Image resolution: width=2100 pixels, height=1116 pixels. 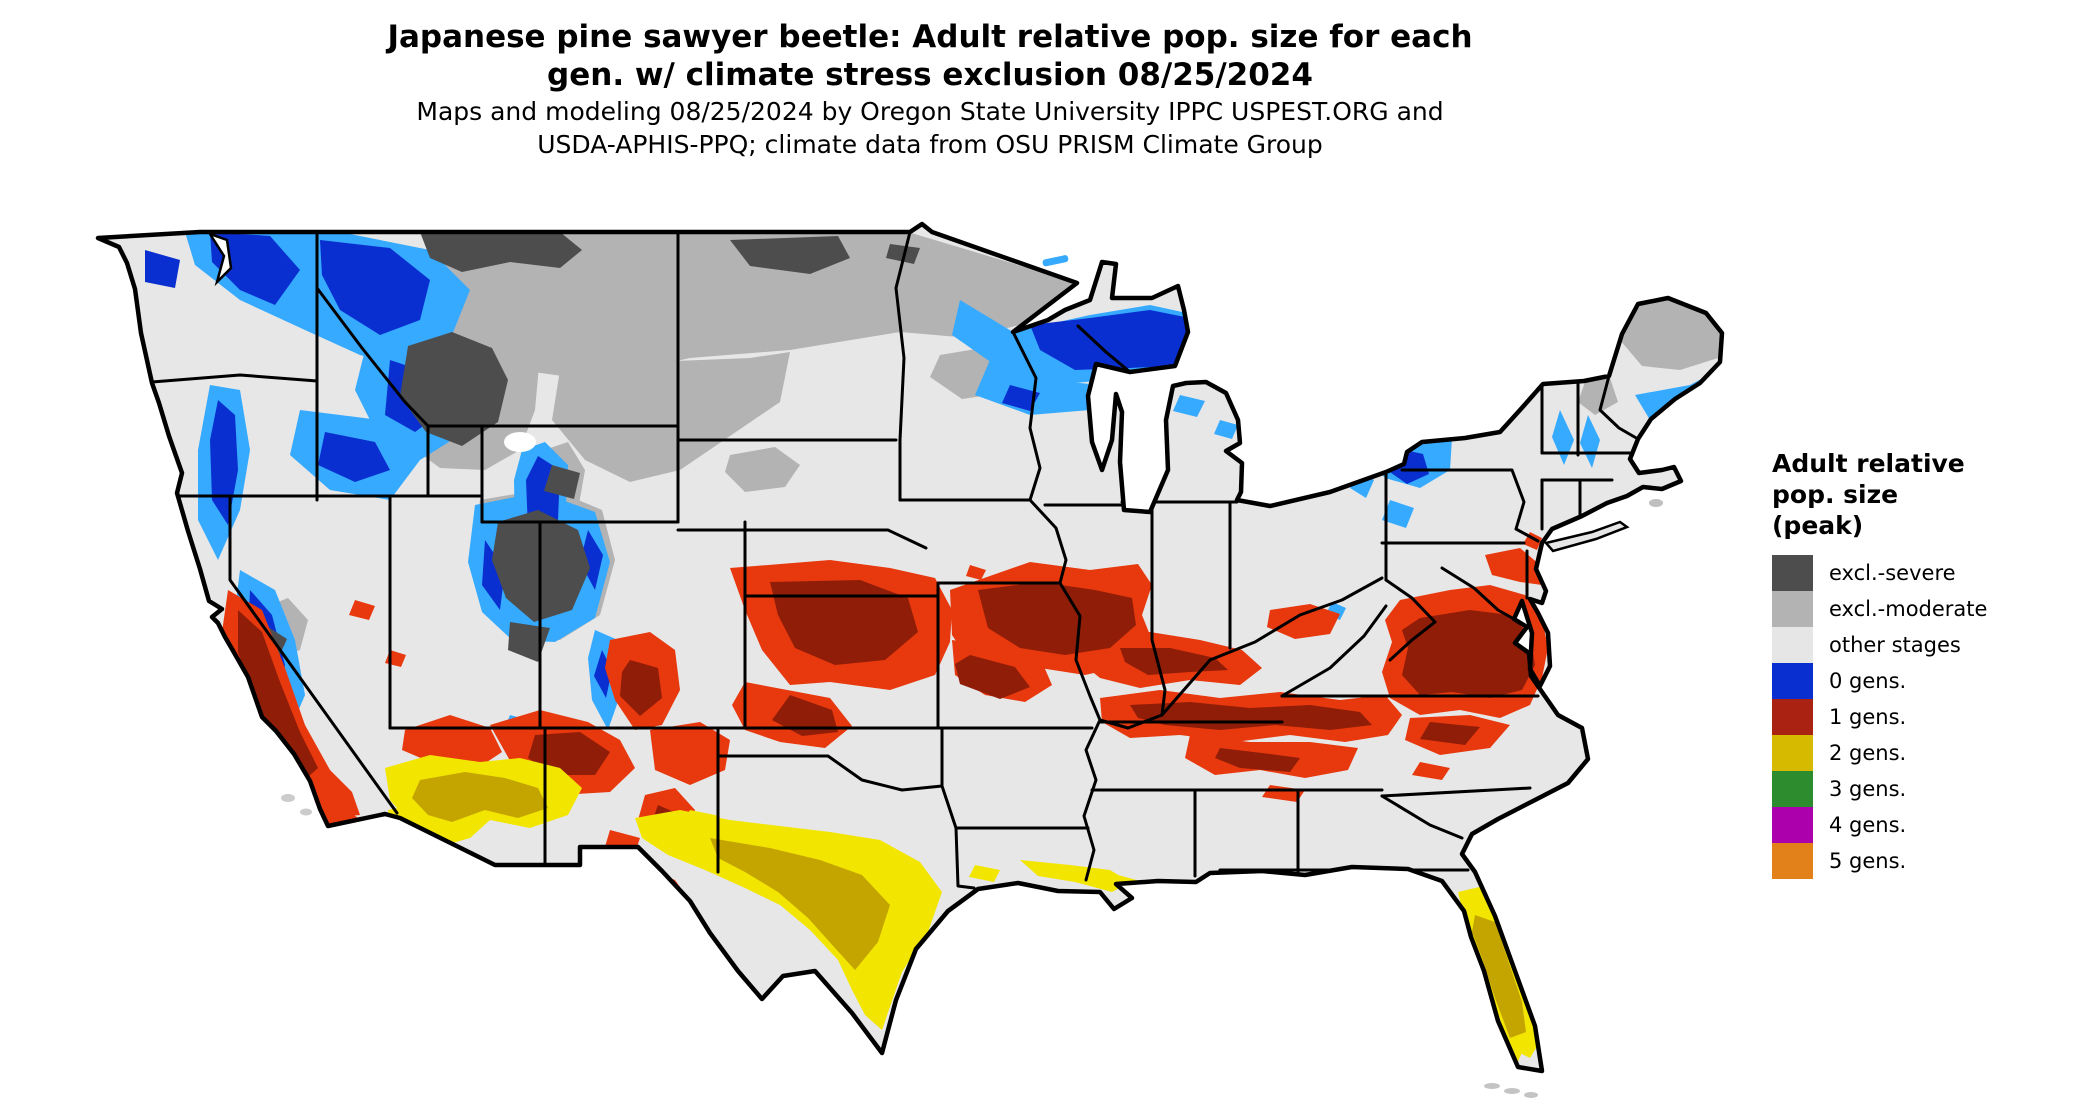 I want to click on legend-row-0-gens-: 0 gens., so click(x=1932, y=681).